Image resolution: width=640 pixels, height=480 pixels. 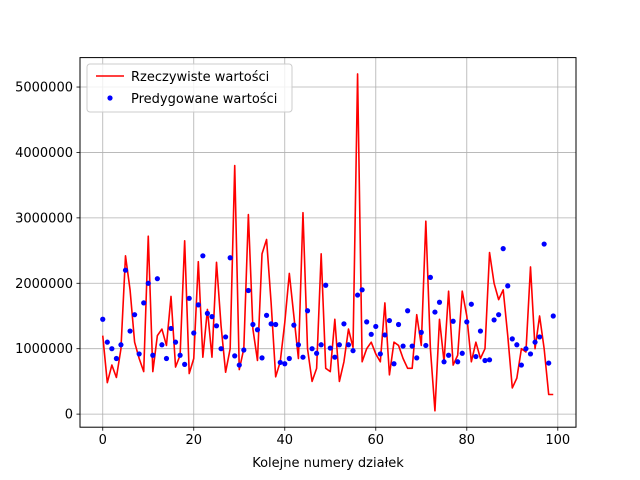 I want to click on y-tick-label: 1000000, so click(x=44, y=349).